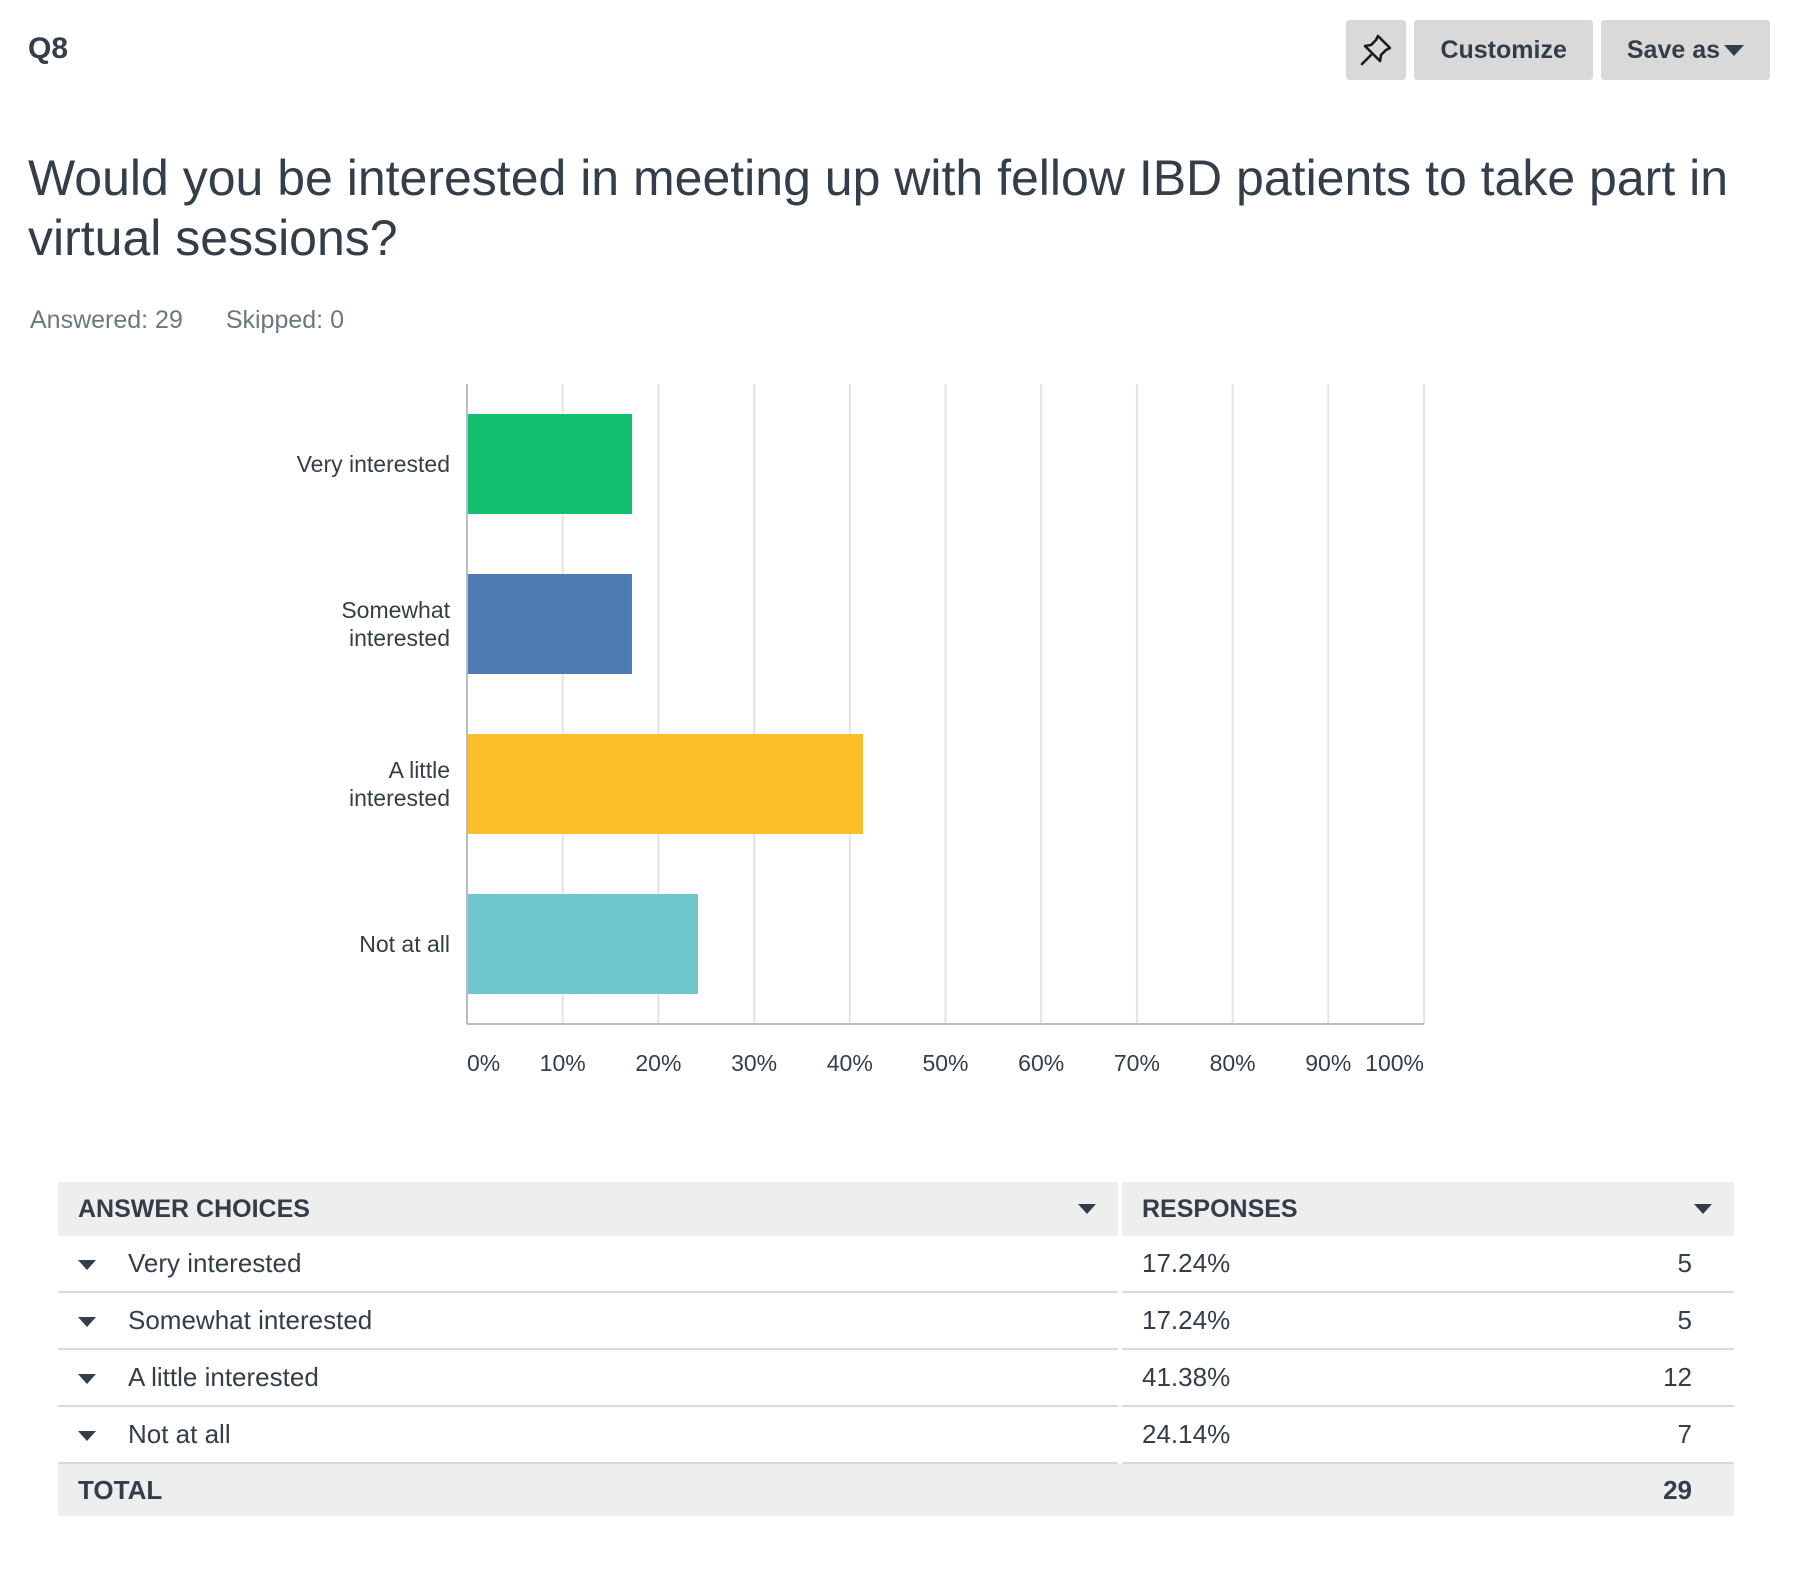 The height and width of the screenshot is (1570, 1796). Describe the element at coordinates (589, 1435) in the screenshot. I see `answer-choice: Not at all` at that location.